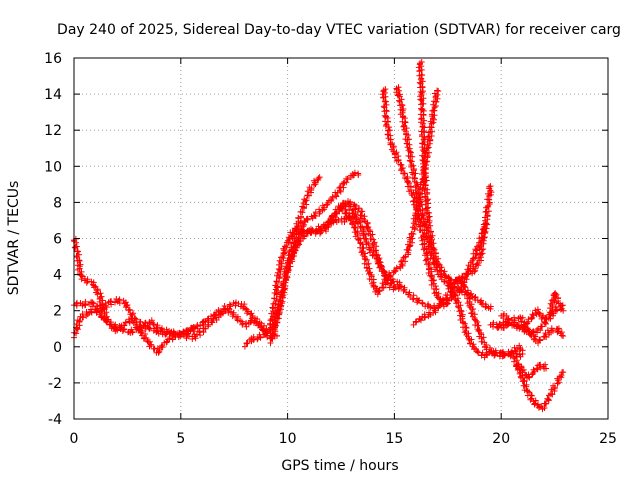 The image size is (640, 480). Describe the element at coordinates (180, 439) in the screenshot. I see `x-tick-label: 5` at that location.